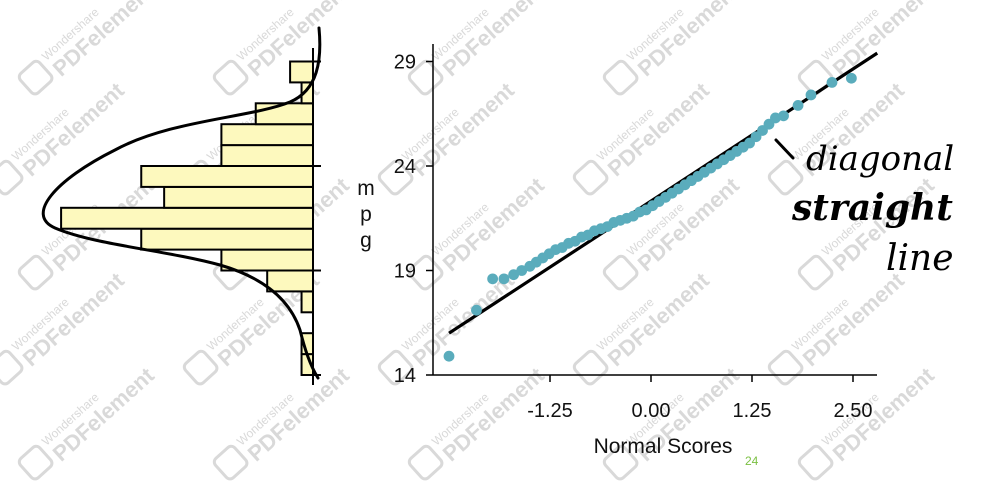 The width and height of the screenshot is (1005, 502). Describe the element at coordinates (920, 258) in the screenshot. I see `annotation-line-3: line` at that location.